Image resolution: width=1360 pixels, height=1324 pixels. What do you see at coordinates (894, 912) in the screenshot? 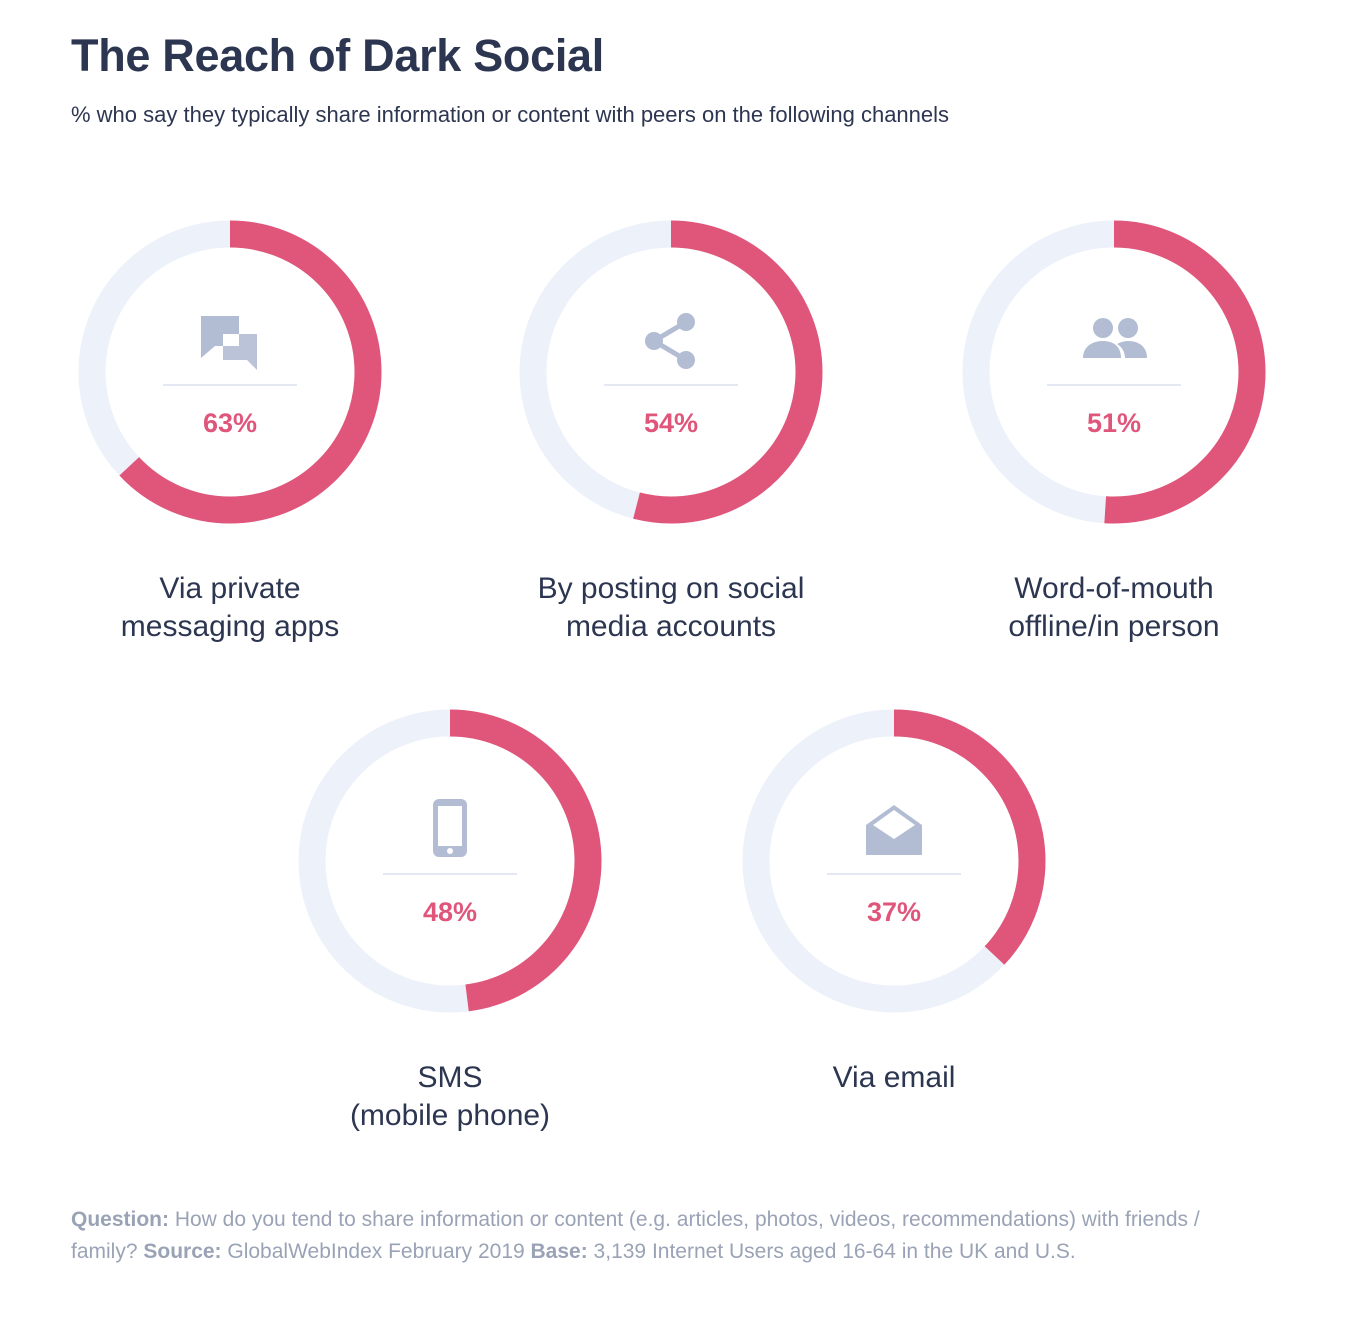
I see `percentage-label: 37%` at bounding box center [894, 912].